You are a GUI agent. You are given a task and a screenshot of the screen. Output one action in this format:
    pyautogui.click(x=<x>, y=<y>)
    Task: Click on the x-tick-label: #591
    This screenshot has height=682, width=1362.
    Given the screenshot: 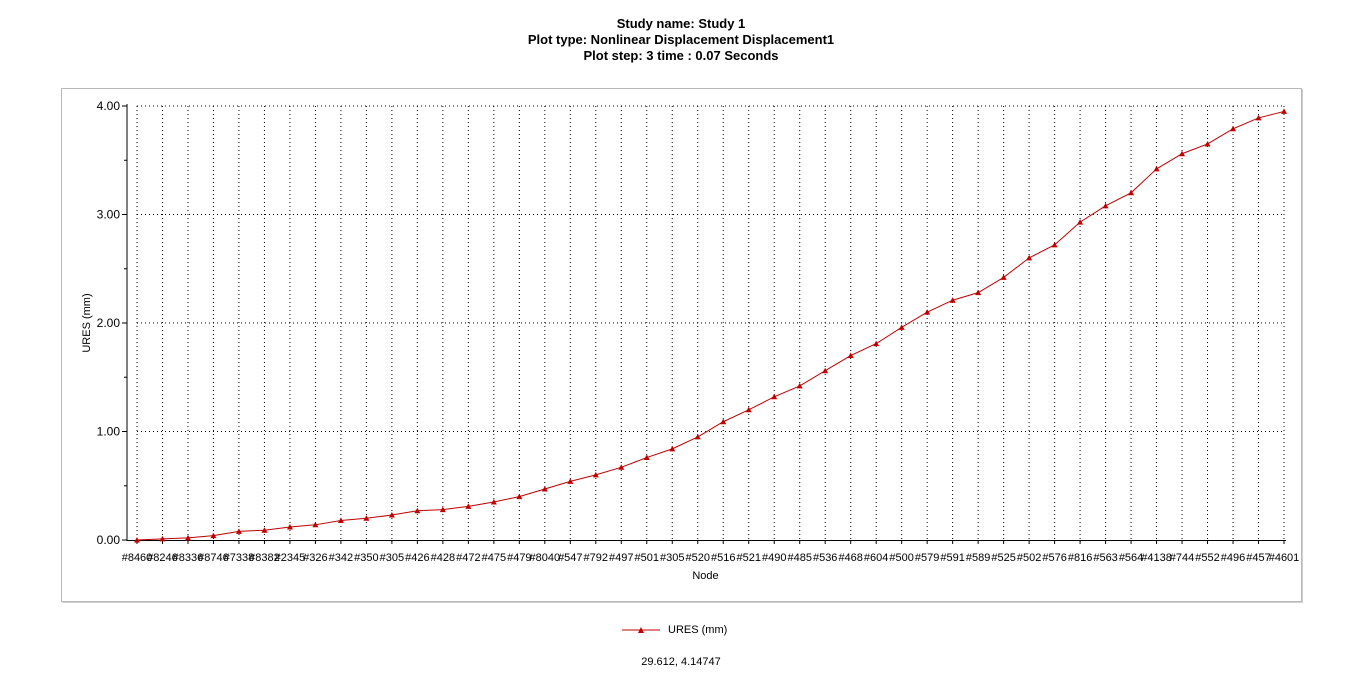 What is the action you would take?
    pyautogui.click(x=952, y=558)
    